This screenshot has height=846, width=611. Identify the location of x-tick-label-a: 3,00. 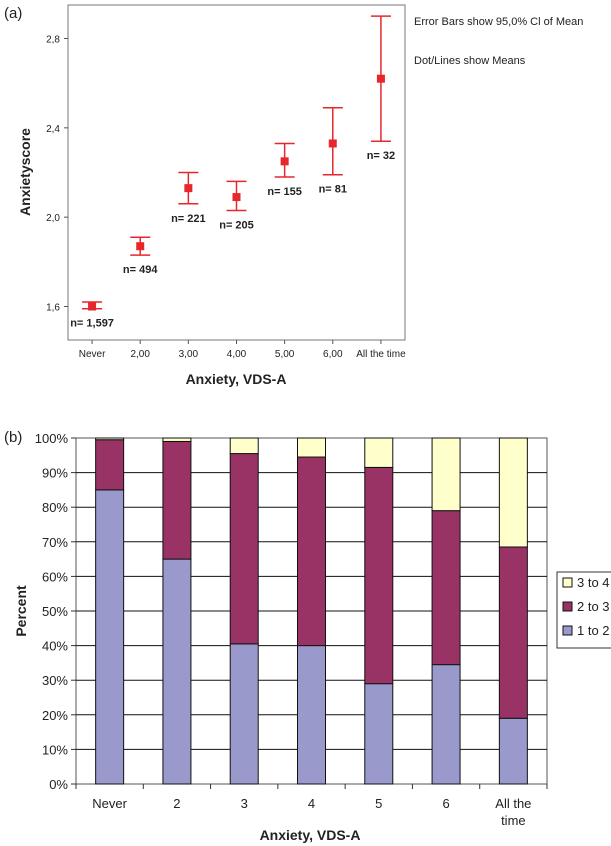
(189, 354).